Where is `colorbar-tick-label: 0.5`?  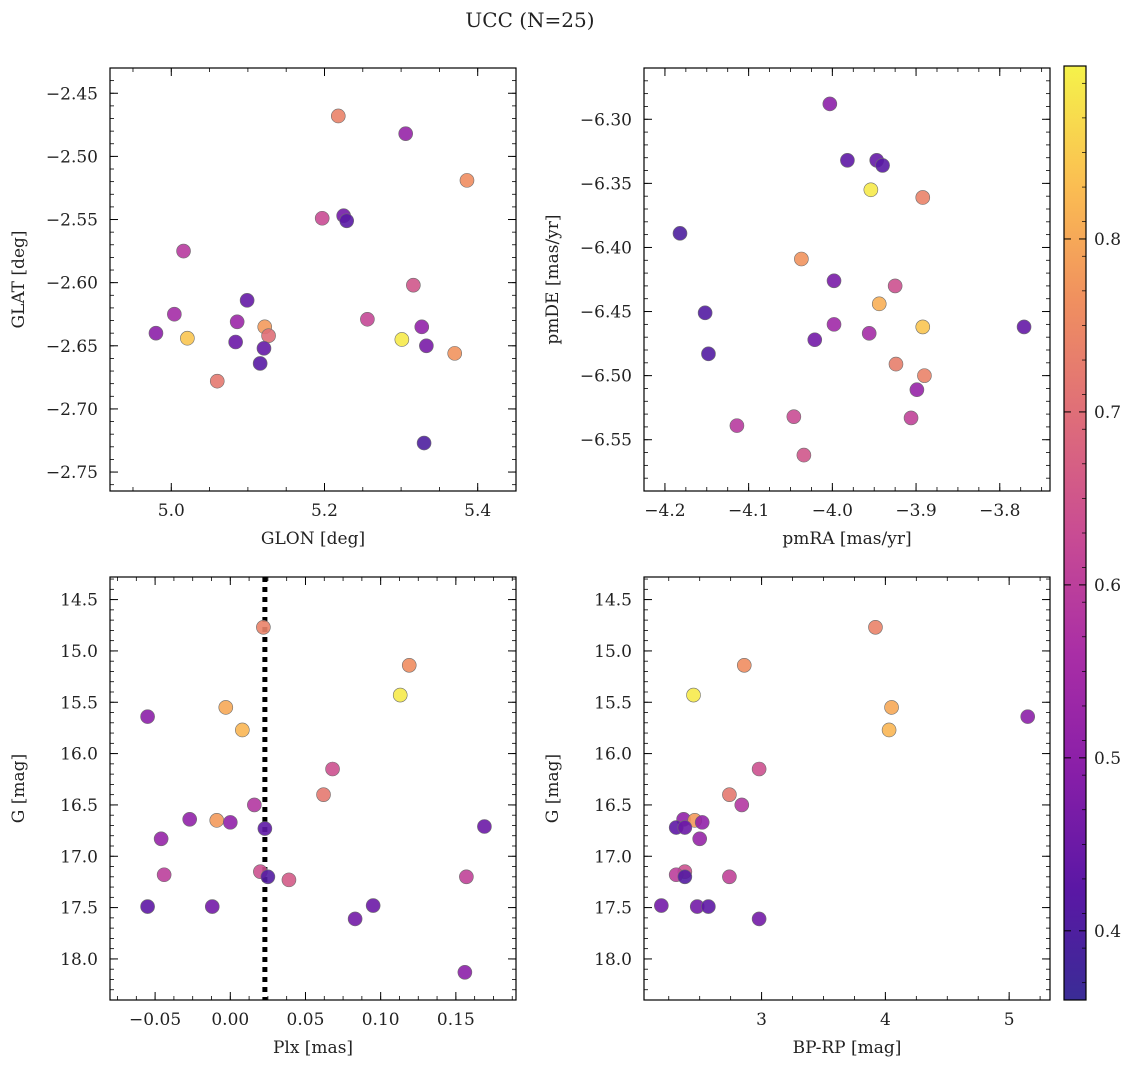
colorbar-tick-label: 0.5 is located at coordinates (1107, 759).